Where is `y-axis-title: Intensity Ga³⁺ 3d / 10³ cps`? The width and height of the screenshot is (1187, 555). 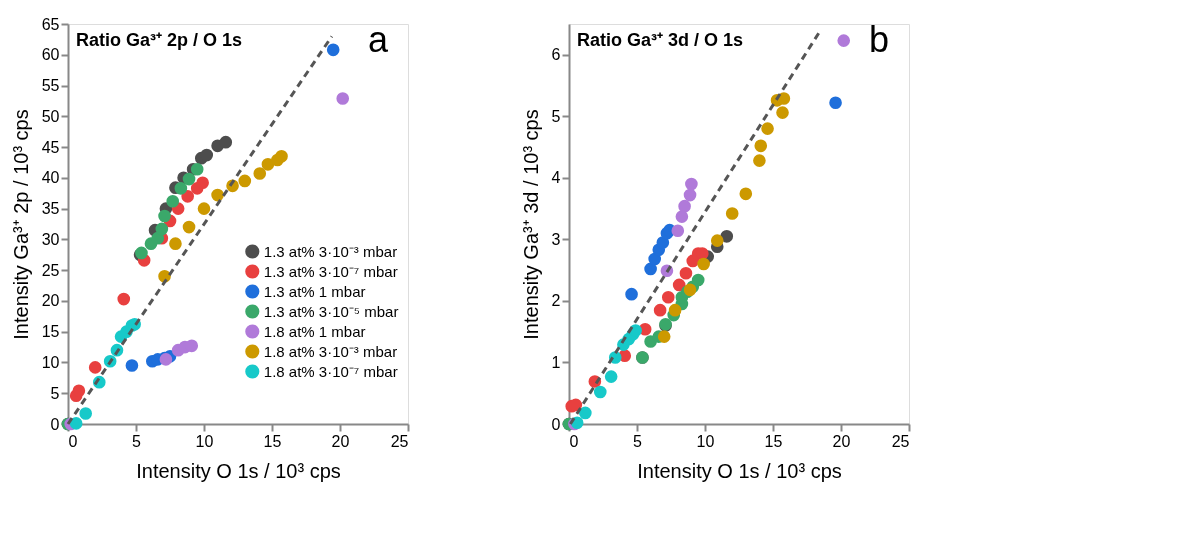
y-axis-title: Intensity Ga³⁺ 3d / 10³ cps is located at coordinates (530, 224).